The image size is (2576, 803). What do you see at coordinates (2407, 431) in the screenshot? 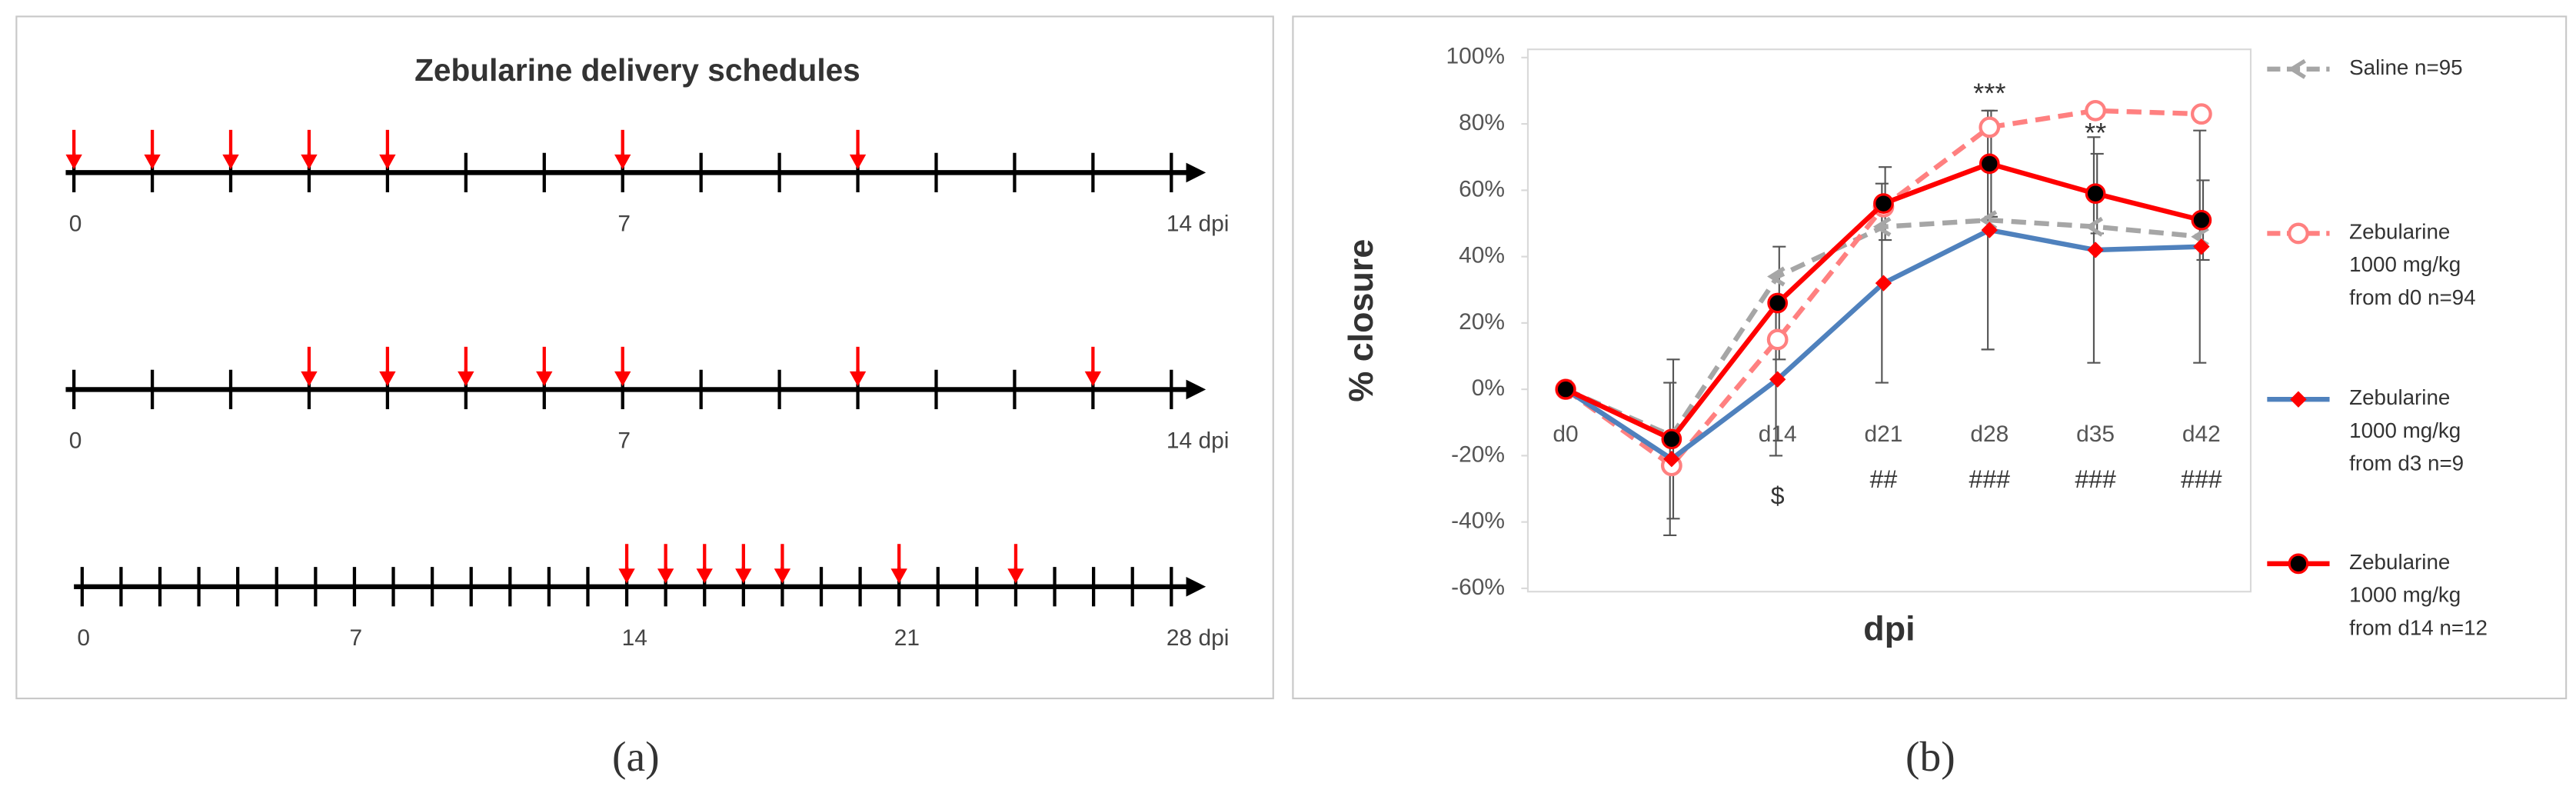
I see `legend-label: Zebularine 1000 mg/kg from d3 n=9` at bounding box center [2407, 431].